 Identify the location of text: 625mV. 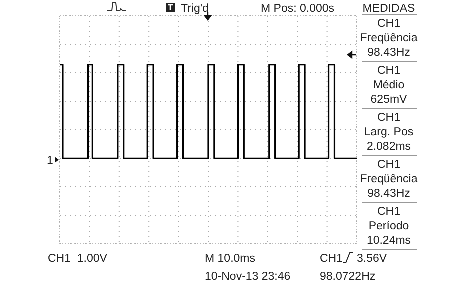
(389, 100).